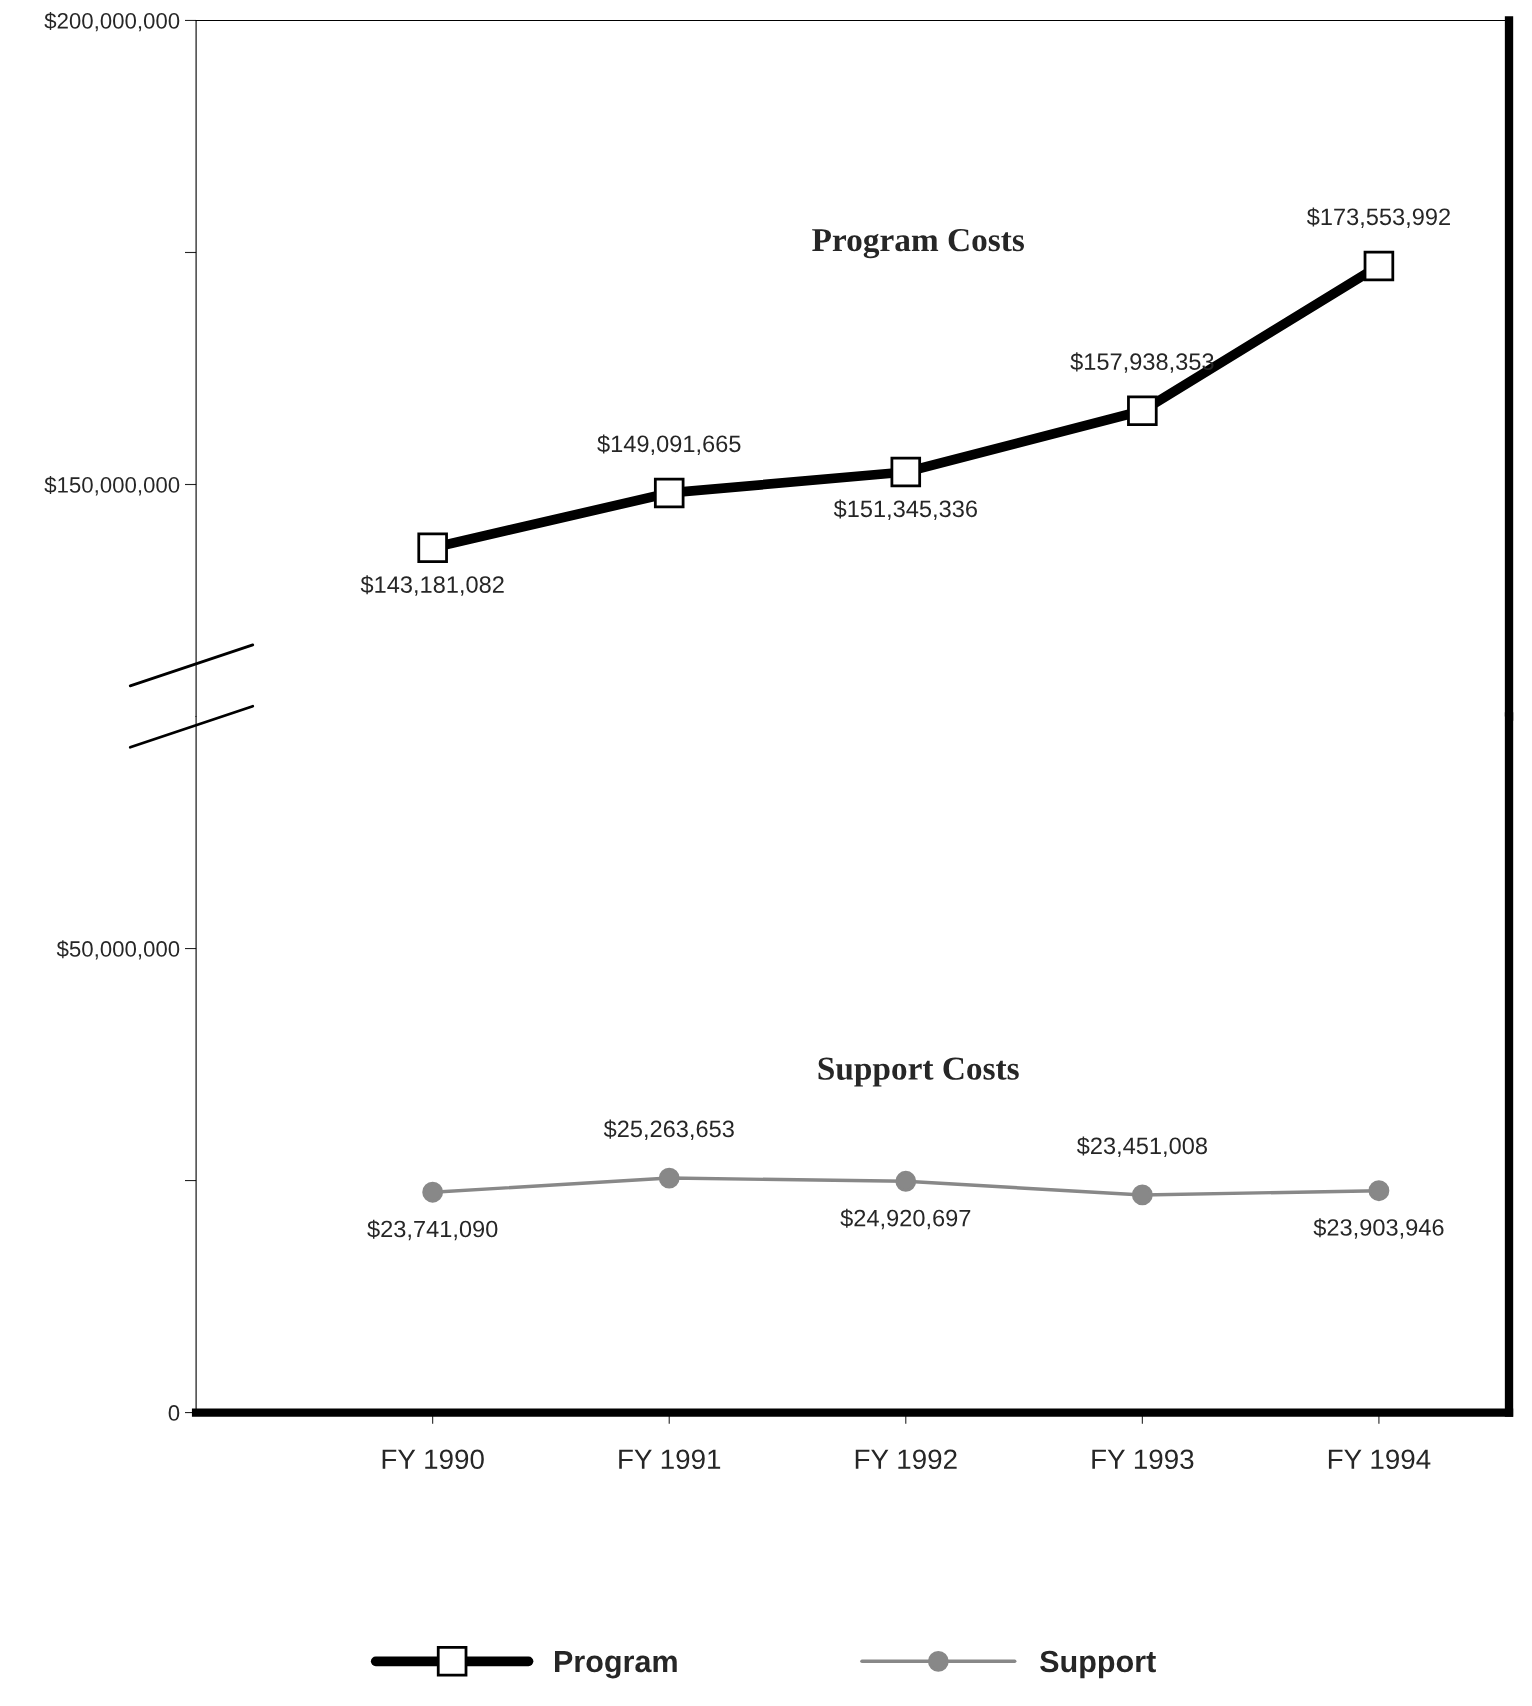 The image size is (1532, 1706). What do you see at coordinates (918, 1072) in the screenshot?
I see `text: Support Costs` at bounding box center [918, 1072].